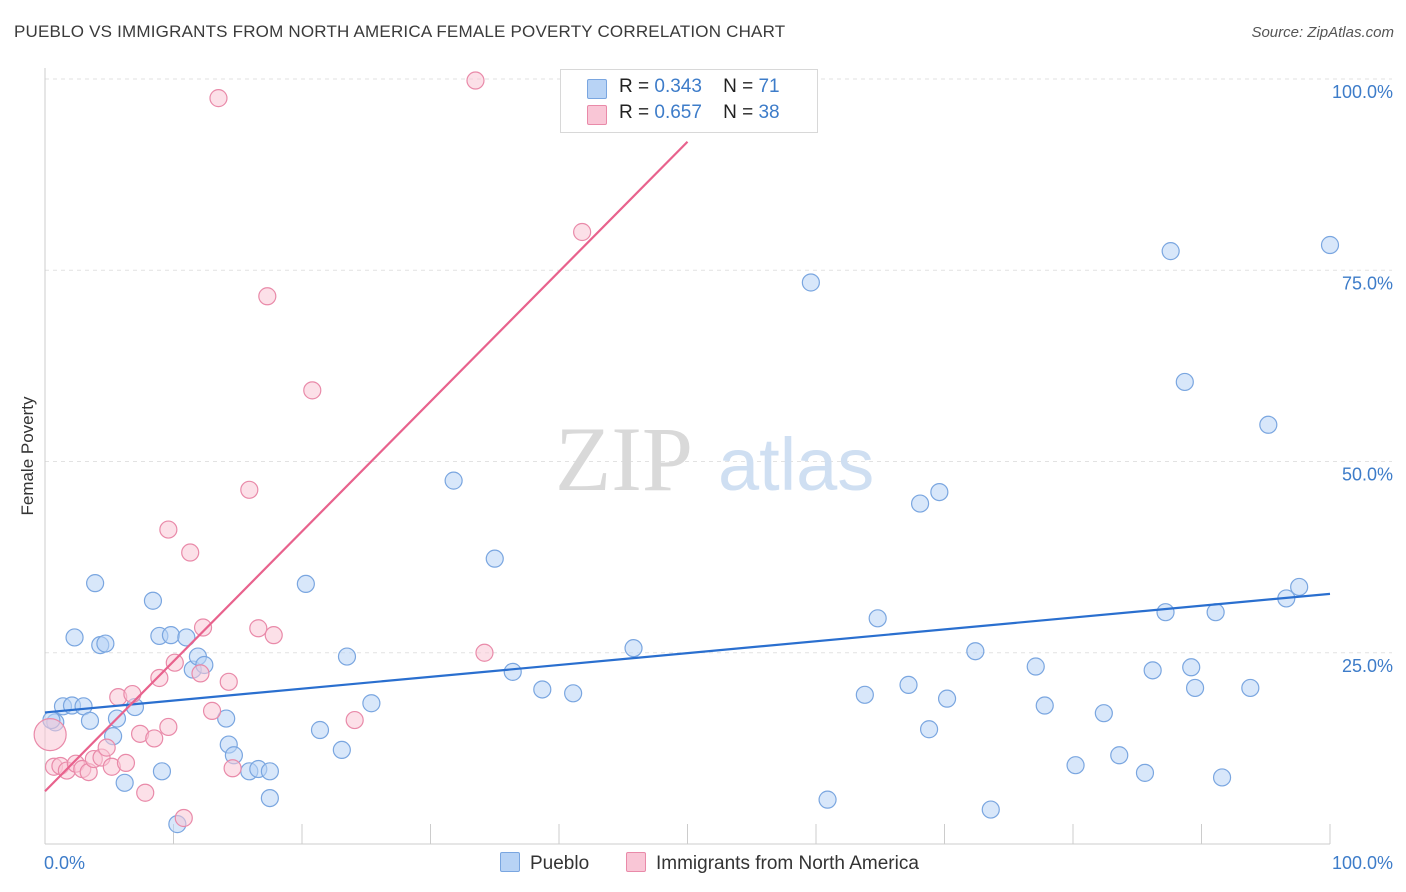 The image size is (1406, 892). I want to click on x-tick-label: 0.0%, so click(64, 863).